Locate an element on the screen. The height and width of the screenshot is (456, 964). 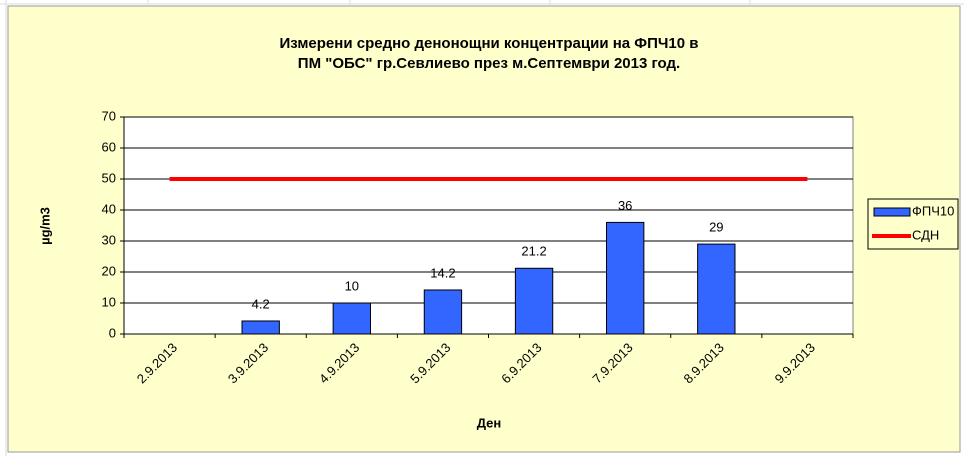
y-tick-label: 30 is located at coordinates (109, 239).